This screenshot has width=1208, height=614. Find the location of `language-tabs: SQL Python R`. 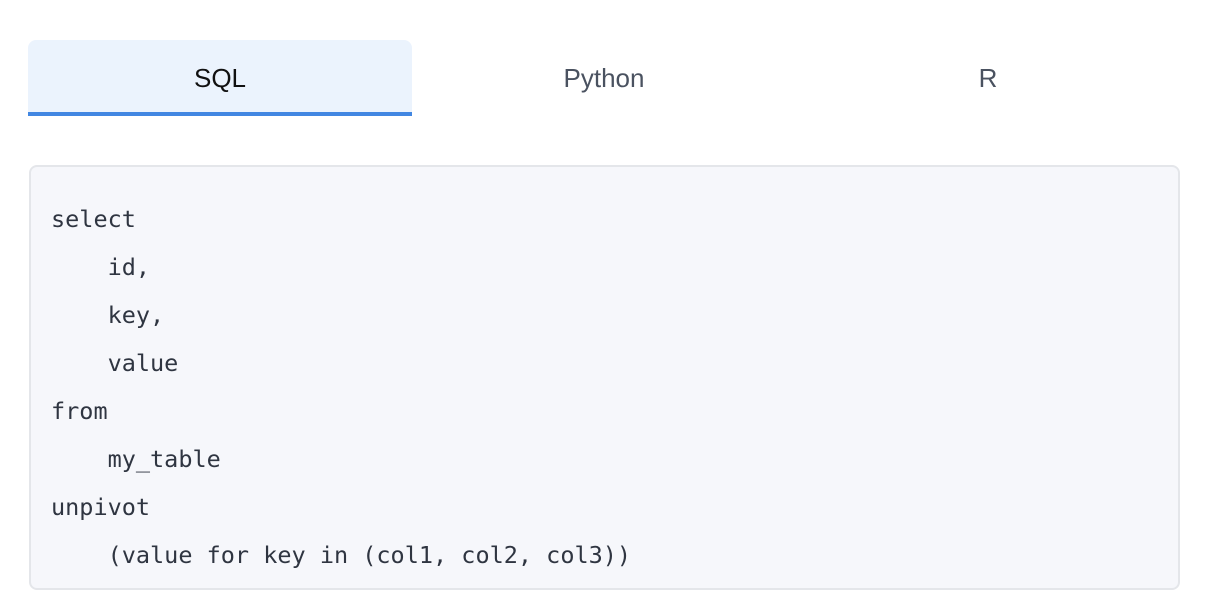

language-tabs: SQL Python R is located at coordinates (604, 78).